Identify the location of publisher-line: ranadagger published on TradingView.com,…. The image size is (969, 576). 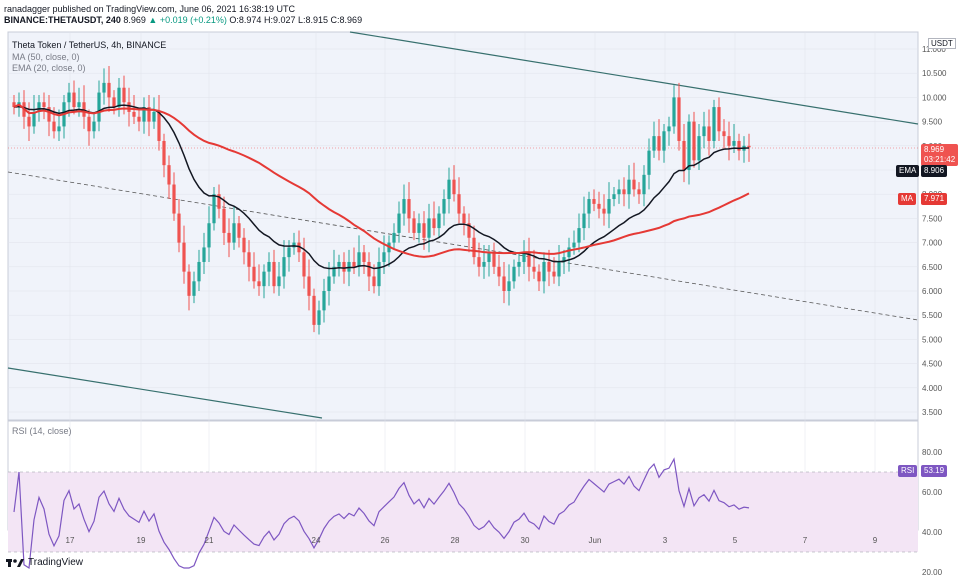
(150, 9).